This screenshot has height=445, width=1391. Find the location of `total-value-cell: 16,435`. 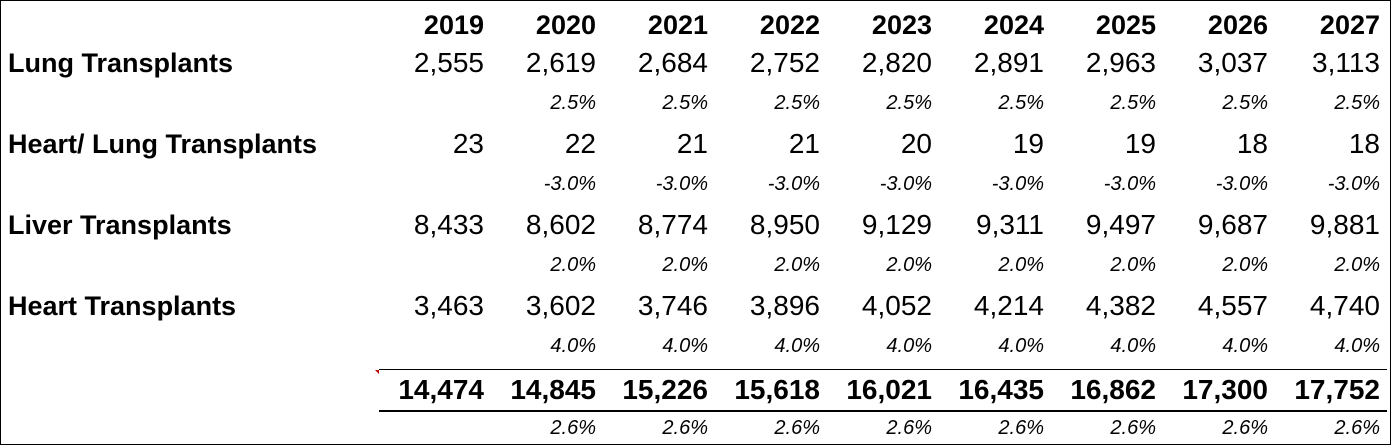

total-value-cell: 16,435 is located at coordinates (995, 390).